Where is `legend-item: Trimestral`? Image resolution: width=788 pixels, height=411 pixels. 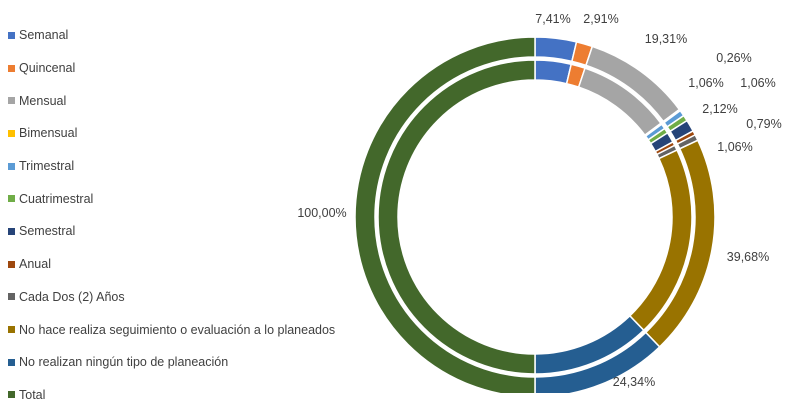
legend-item: Trimestral is located at coordinates (171, 166).